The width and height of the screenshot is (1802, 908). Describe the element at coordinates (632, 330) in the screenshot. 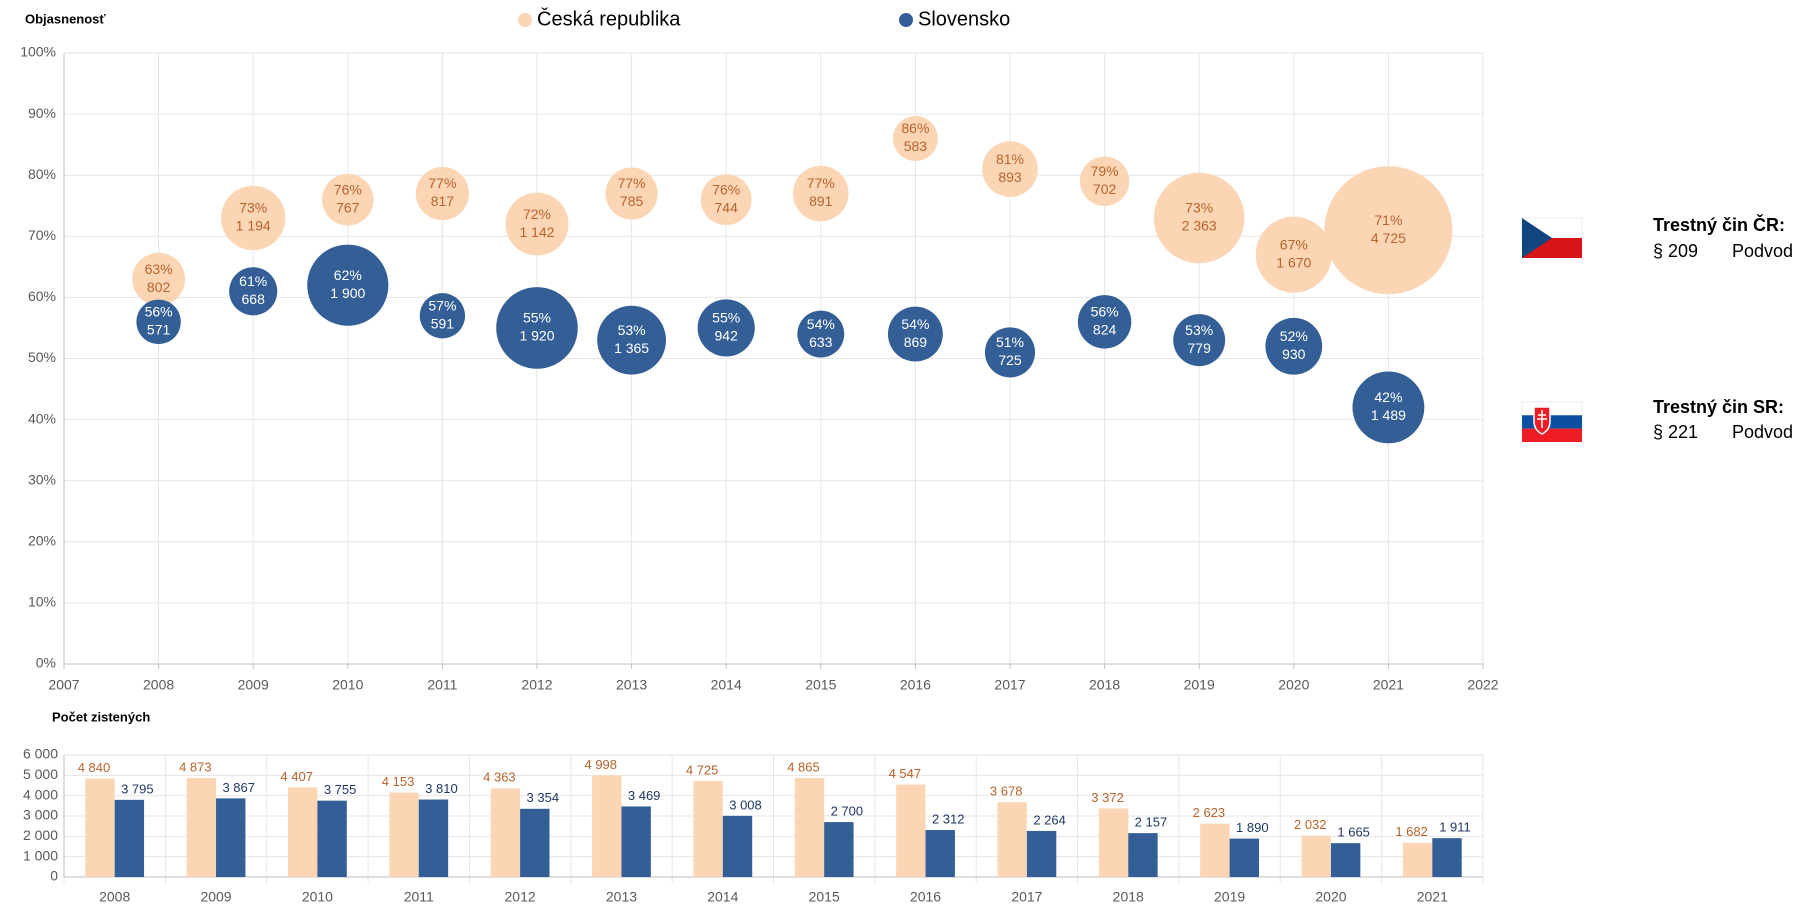

I see `data-label: 53%` at that location.